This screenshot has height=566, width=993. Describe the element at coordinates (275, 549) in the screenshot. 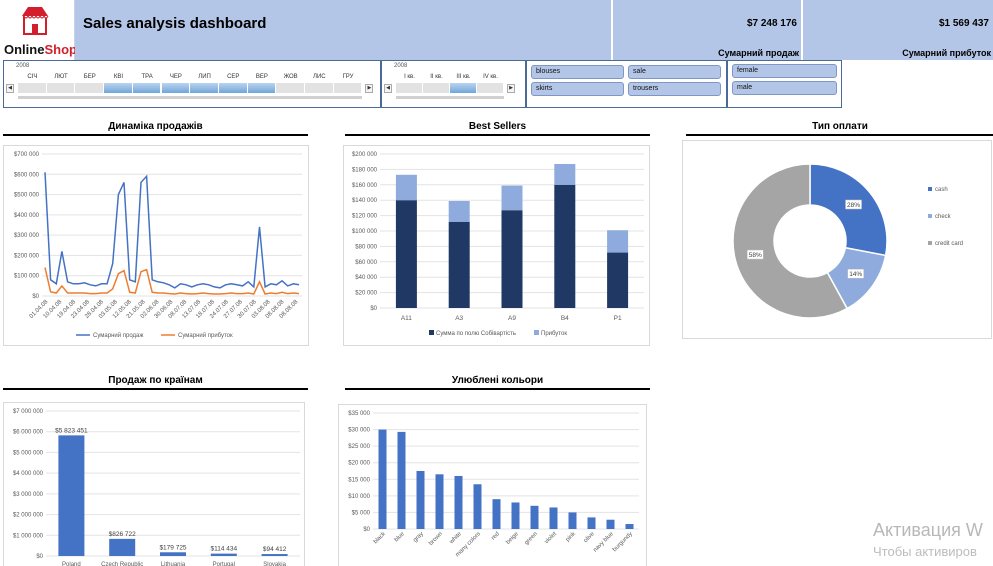

I see `data-label: $94 412` at that location.